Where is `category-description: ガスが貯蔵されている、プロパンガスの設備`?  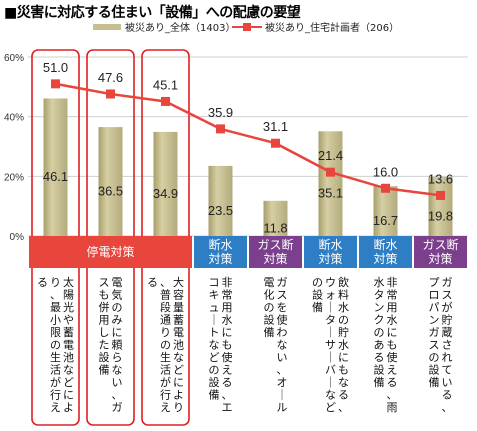 category-description: ガスが貯蔵されている、プロパンガスの設備 is located at coordinates (441, 345).